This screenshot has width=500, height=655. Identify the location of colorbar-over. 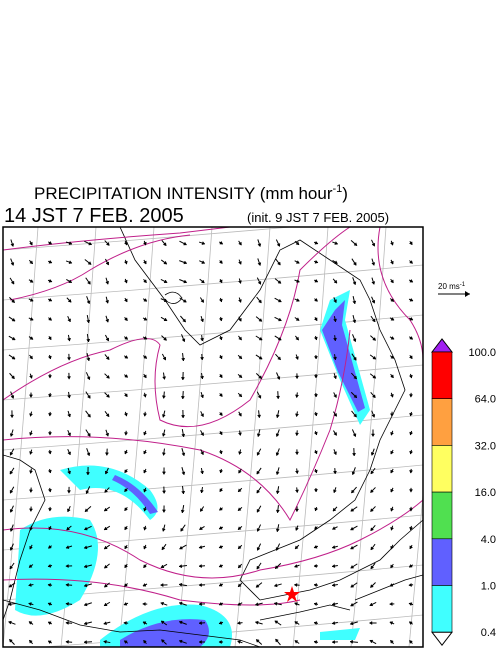
(442, 345).